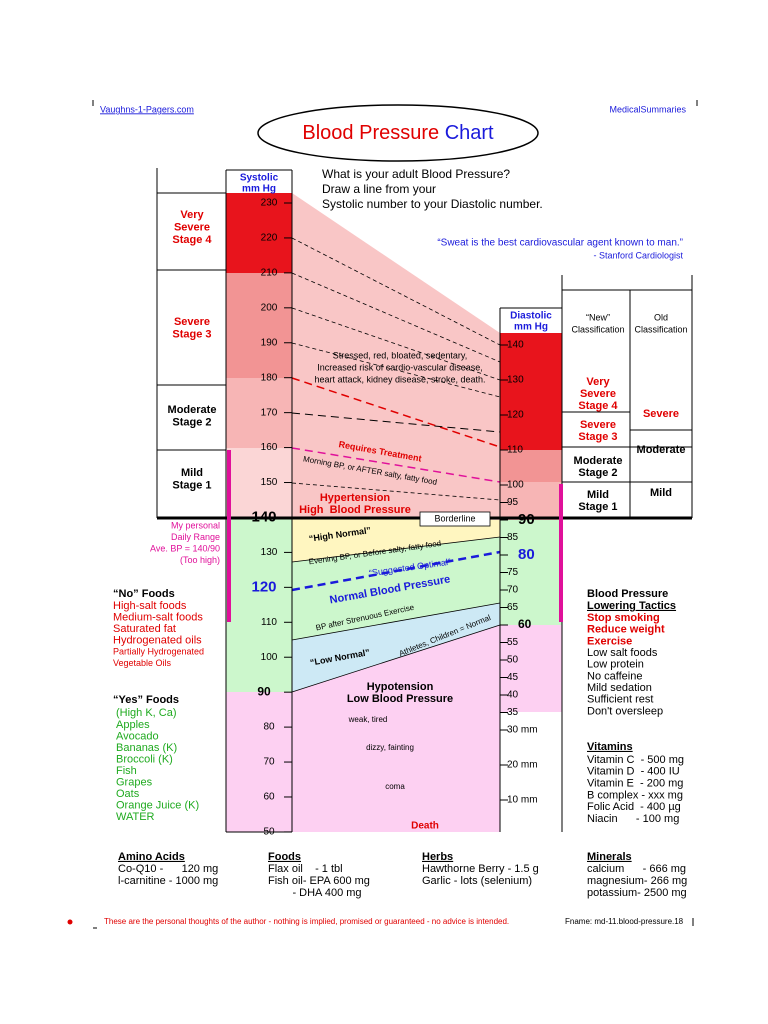 The height and width of the screenshot is (1024, 768). Describe the element at coordinates (609, 641) in the screenshot. I see `label: Exercise` at that location.